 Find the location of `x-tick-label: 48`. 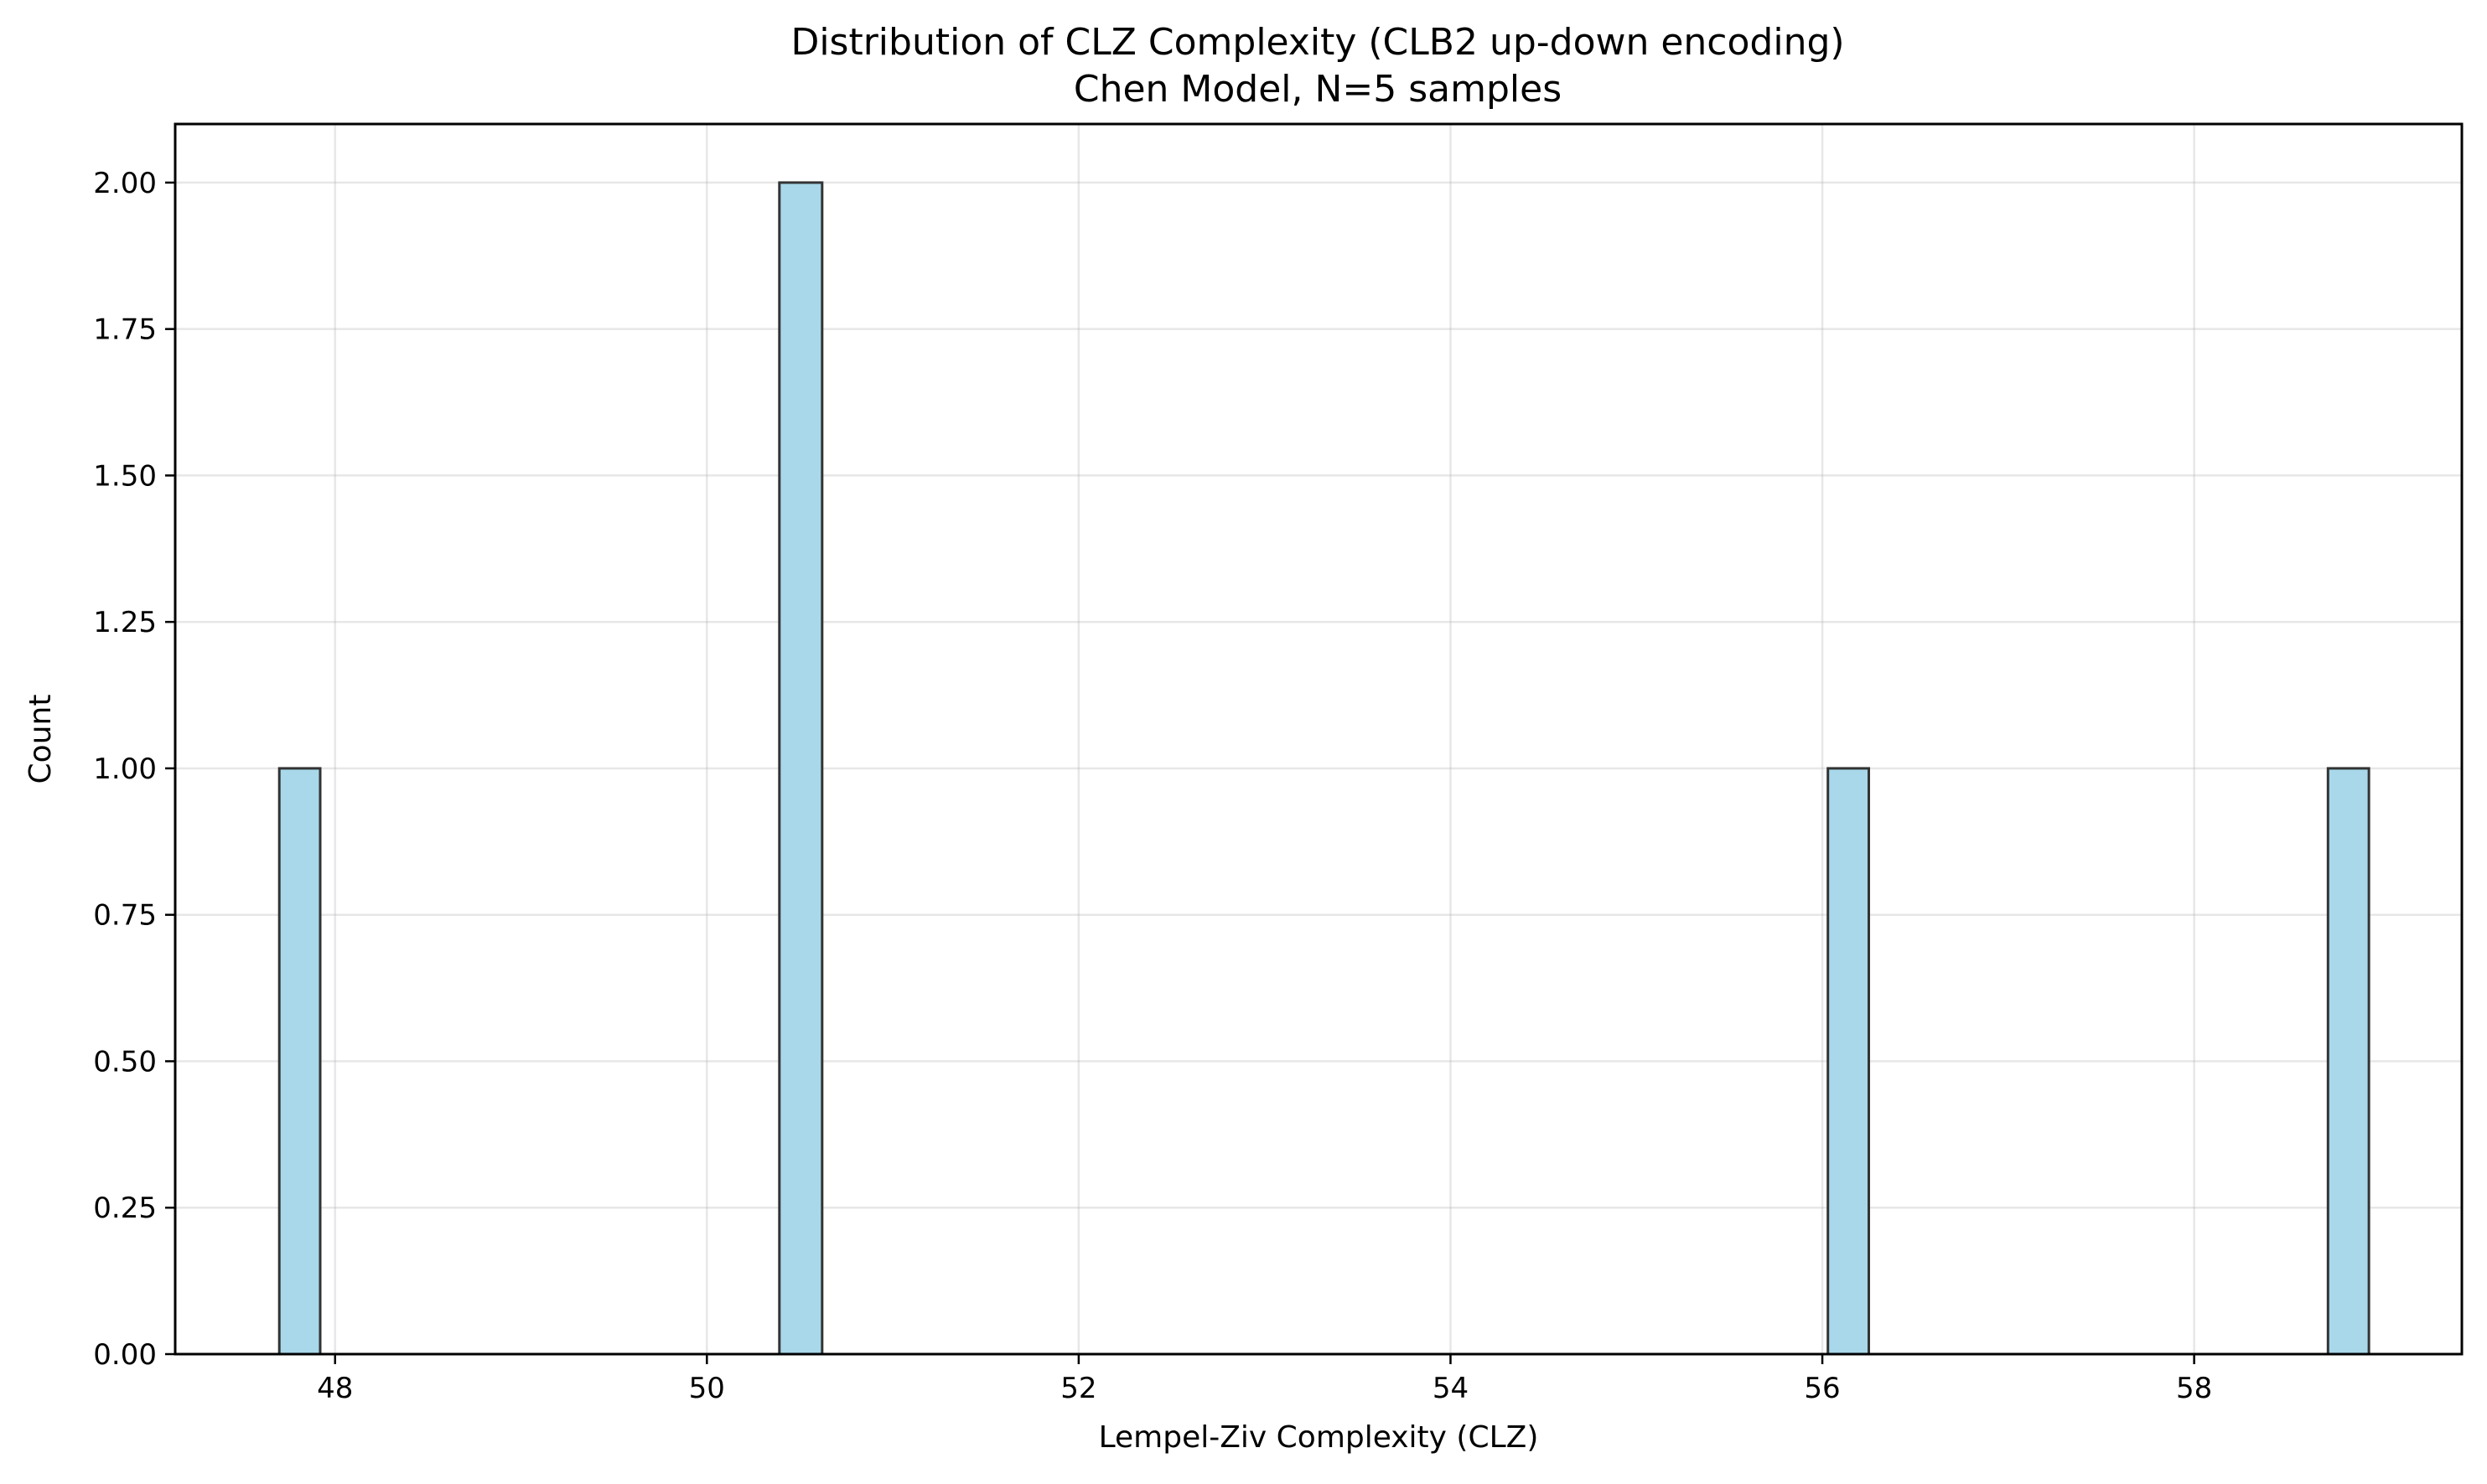

x-tick-label: 48 is located at coordinates (335, 1389).